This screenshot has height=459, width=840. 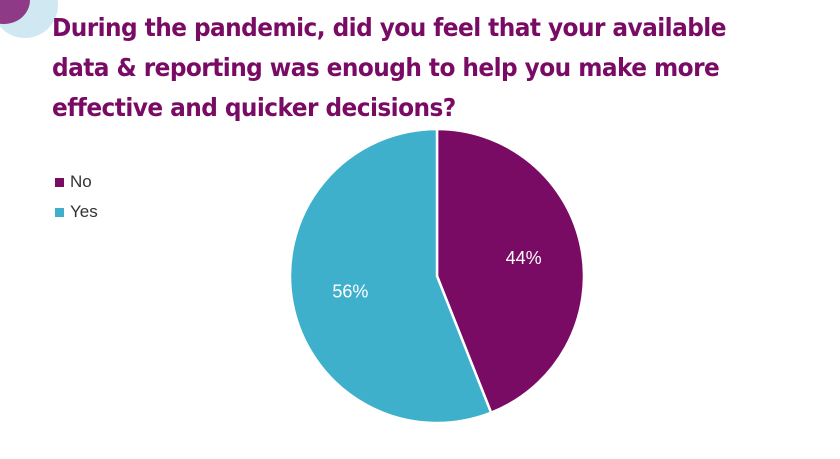 I want to click on chart-legend: No Yes, so click(x=76, y=197).